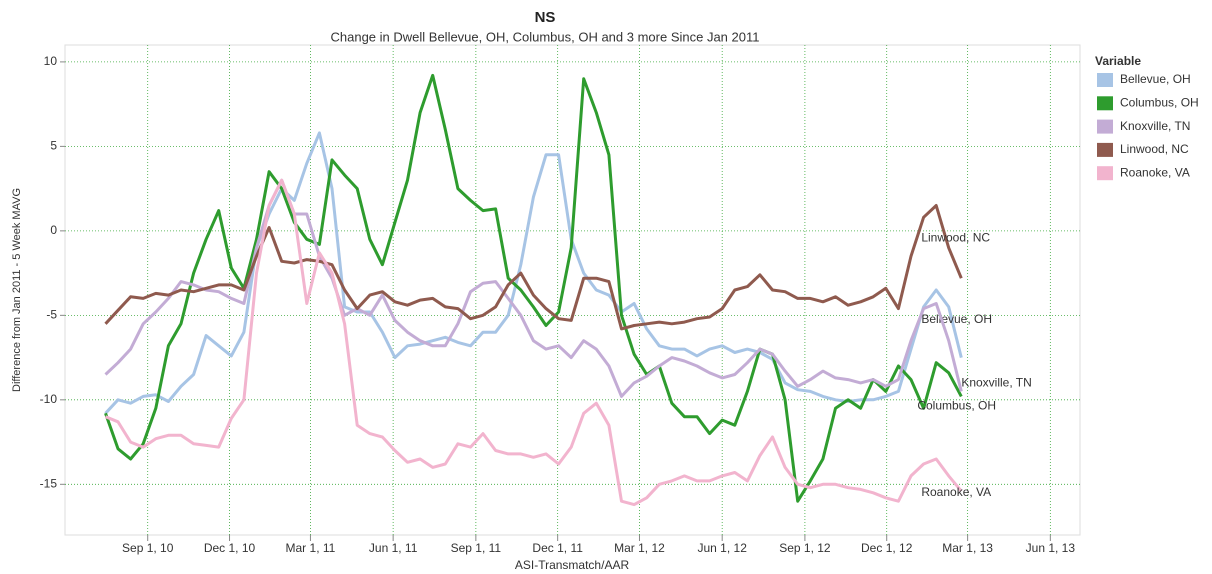 The image size is (1212, 574). I want to click on chart-title: NS, so click(545, 17).